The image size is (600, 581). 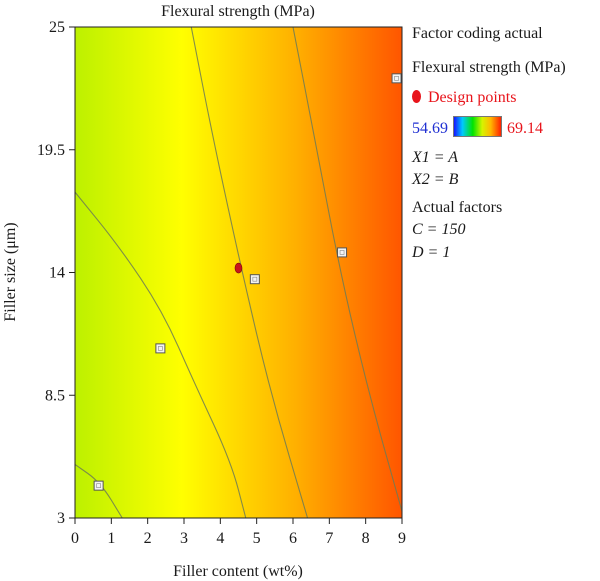 What do you see at coordinates (402, 538) in the screenshot?
I see `x-tick-label: 9` at bounding box center [402, 538].